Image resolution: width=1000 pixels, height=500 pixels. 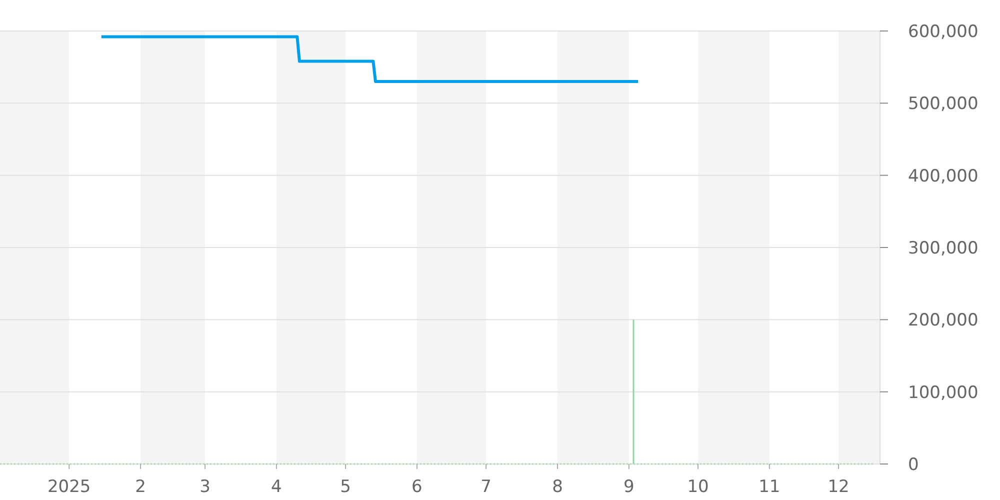 I want to click on y-tick-label: 100,000, so click(x=943, y=392).